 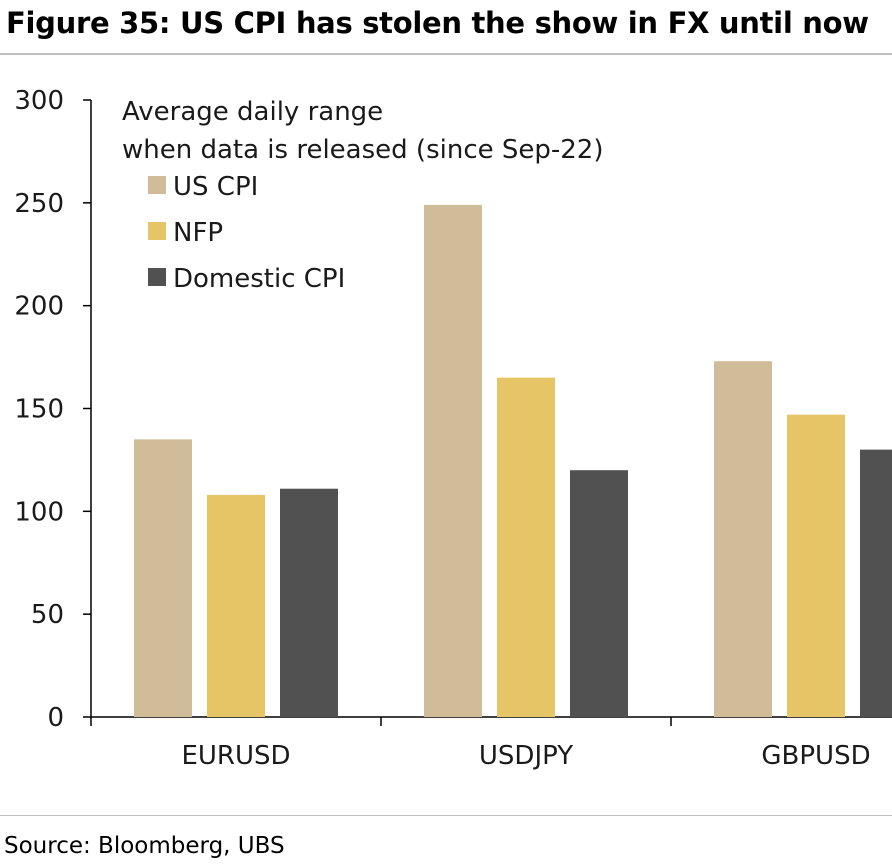 I want to click on legend-label: US CPI, so click(x=215, y=187).